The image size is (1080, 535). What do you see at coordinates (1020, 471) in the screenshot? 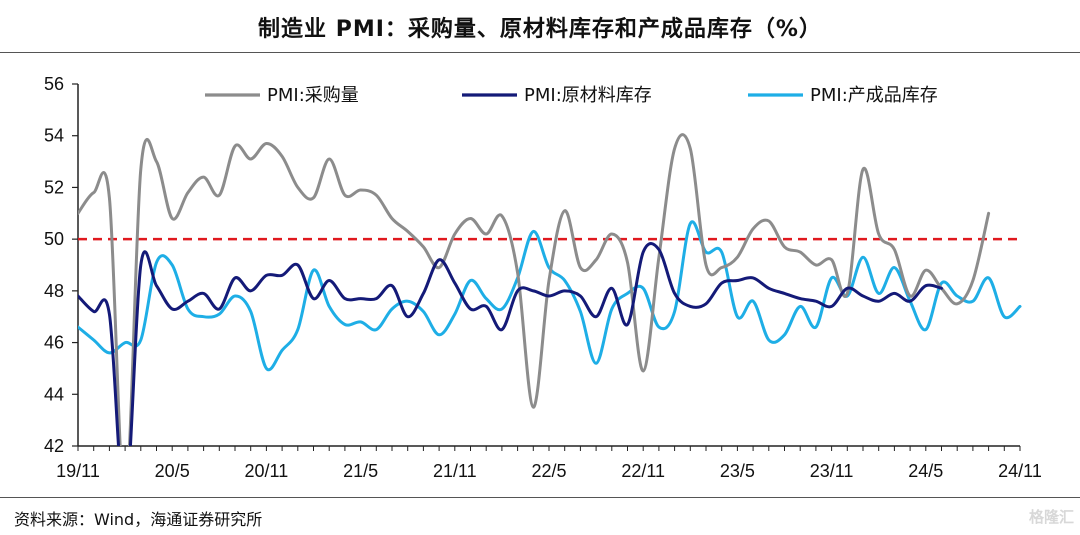
I see `x-tick-label: 24/11` at bounding box center [1020, 471].